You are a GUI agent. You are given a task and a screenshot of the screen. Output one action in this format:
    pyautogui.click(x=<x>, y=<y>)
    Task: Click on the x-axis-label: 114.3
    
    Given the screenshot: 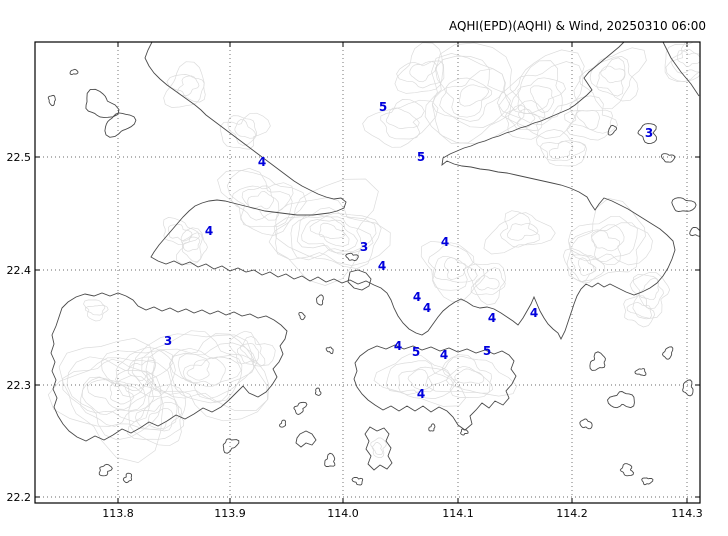 What is the action you would take?
    pyautogui.click(x=687, y=513)
    